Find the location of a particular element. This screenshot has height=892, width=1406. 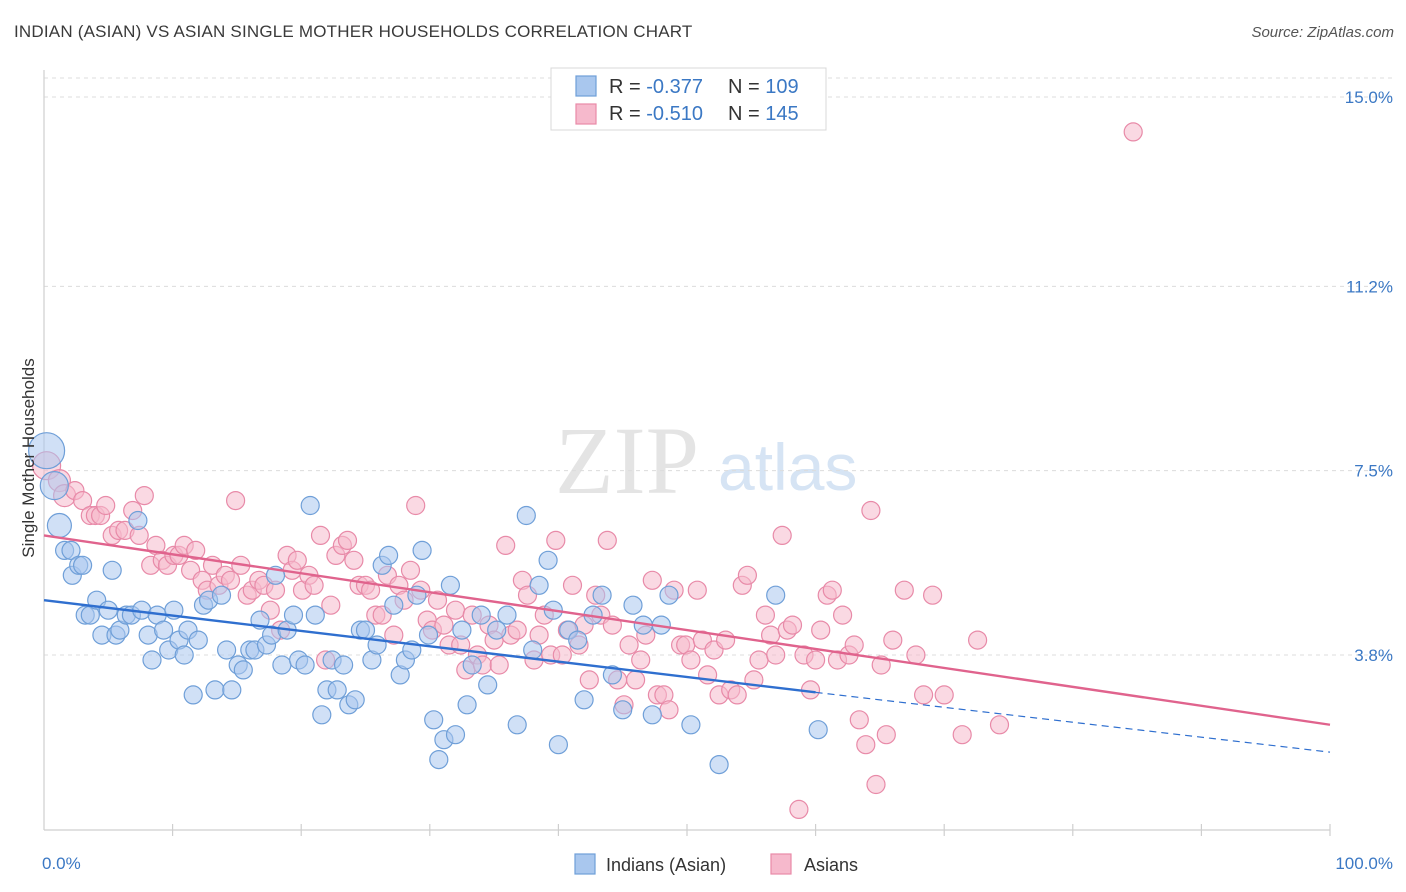

legend-bottom-swatch-pink is located at coordinates (781, 864).